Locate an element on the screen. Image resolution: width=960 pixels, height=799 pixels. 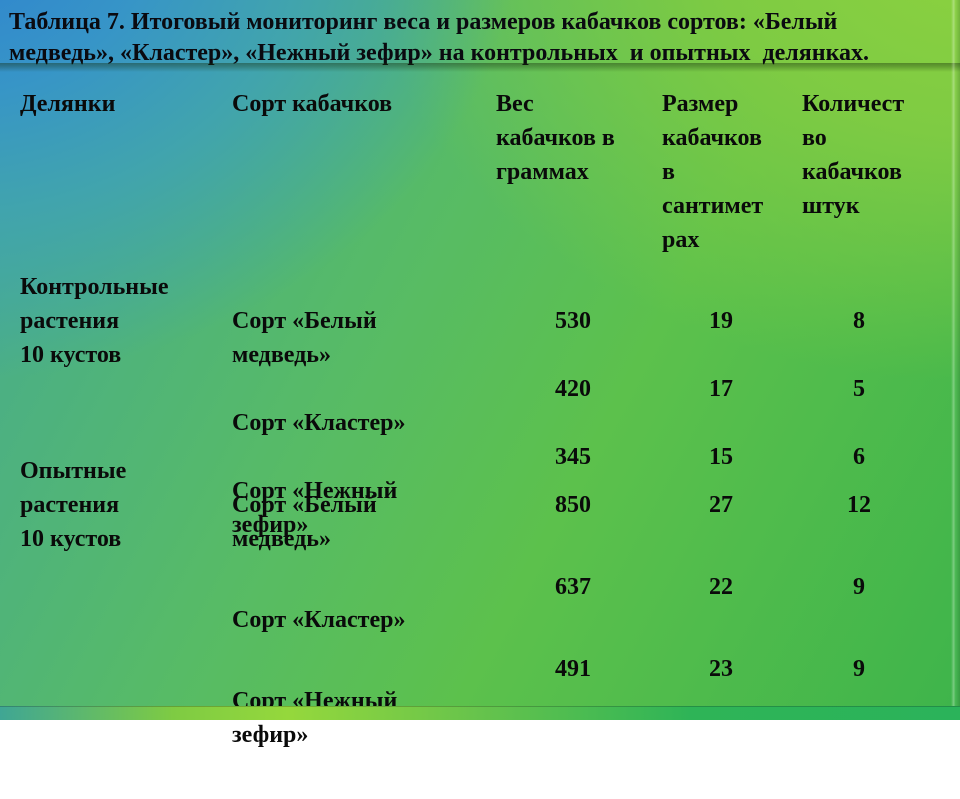
table-top-shadow-line is located at coordinates (480, 67).